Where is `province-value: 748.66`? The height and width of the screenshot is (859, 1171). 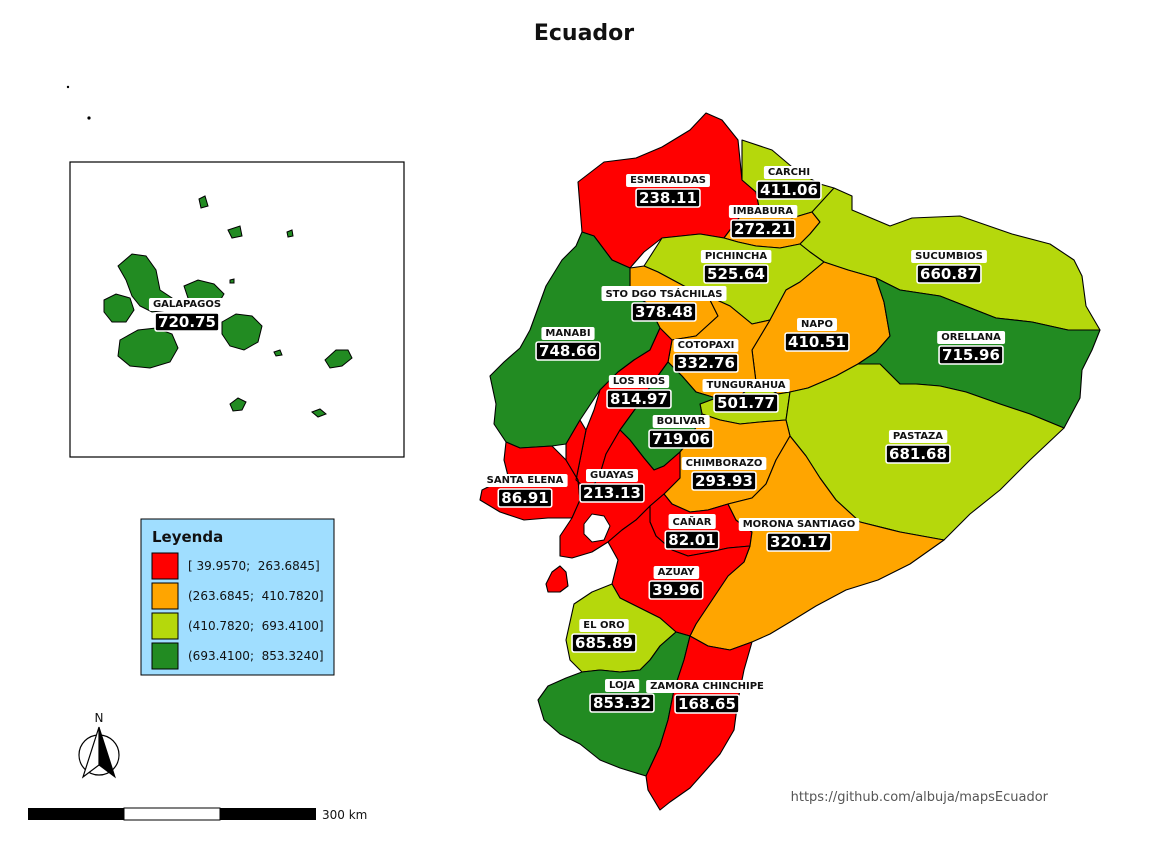 province-value: 748.66 is located at coordinates (568, 351).